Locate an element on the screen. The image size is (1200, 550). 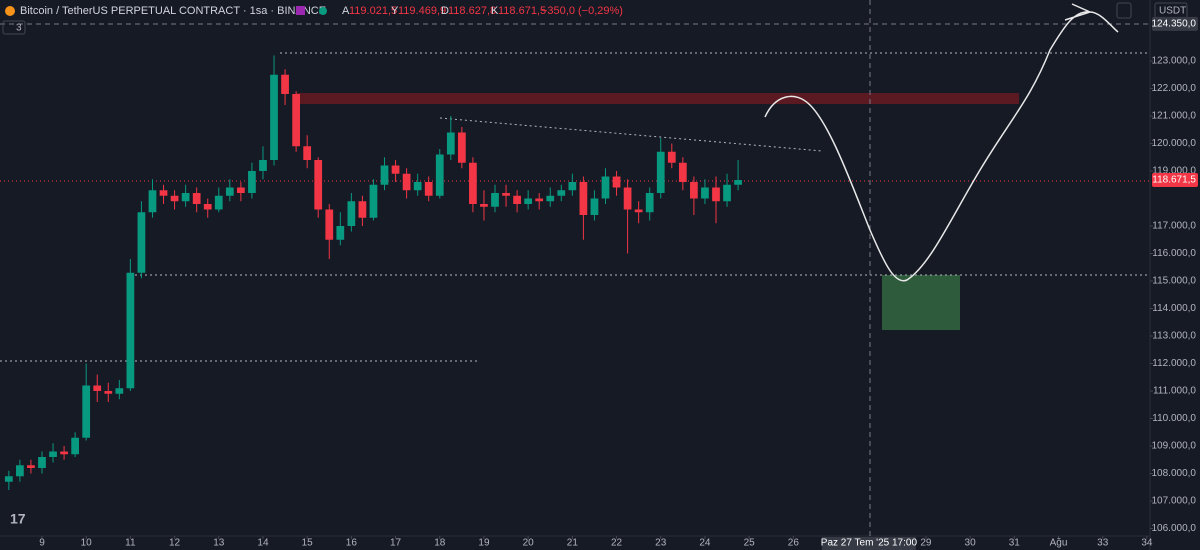
x-tick-label: 10 is located at coordinates (87, 543).